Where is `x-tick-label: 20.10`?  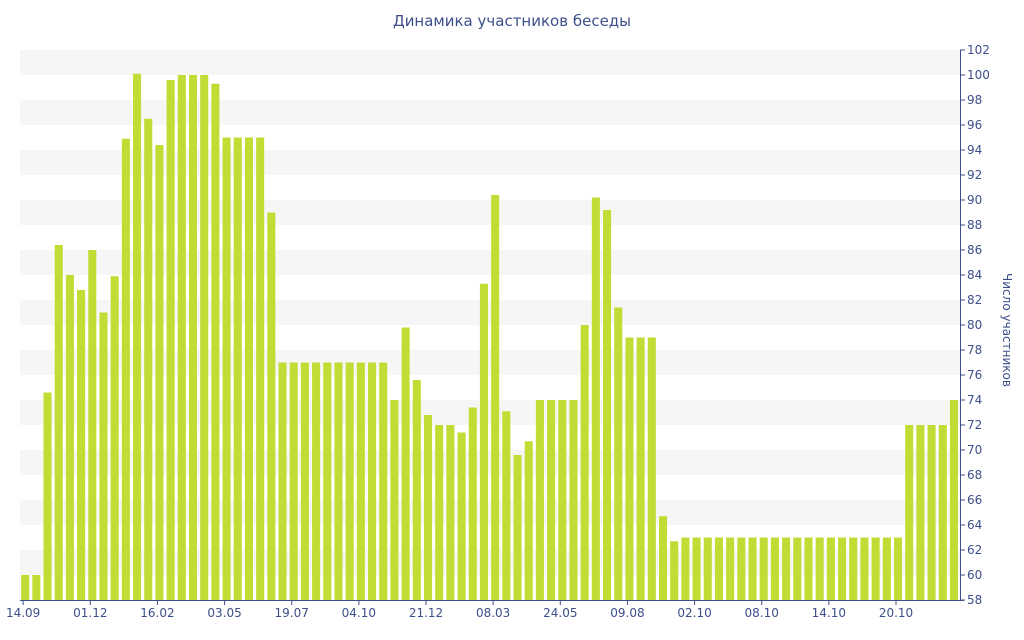 x-tick-label: 20.10 is located at coordinates (896, 613).